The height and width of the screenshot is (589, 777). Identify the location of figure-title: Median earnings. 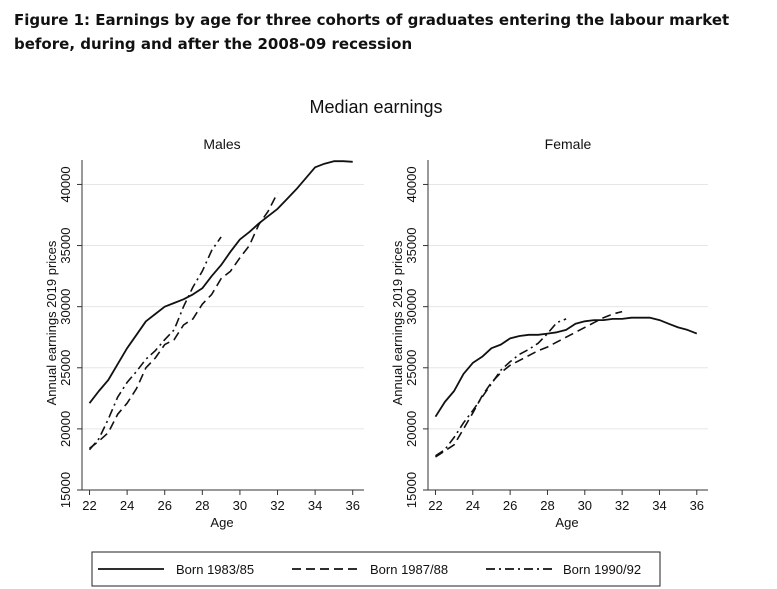
(375, 107).